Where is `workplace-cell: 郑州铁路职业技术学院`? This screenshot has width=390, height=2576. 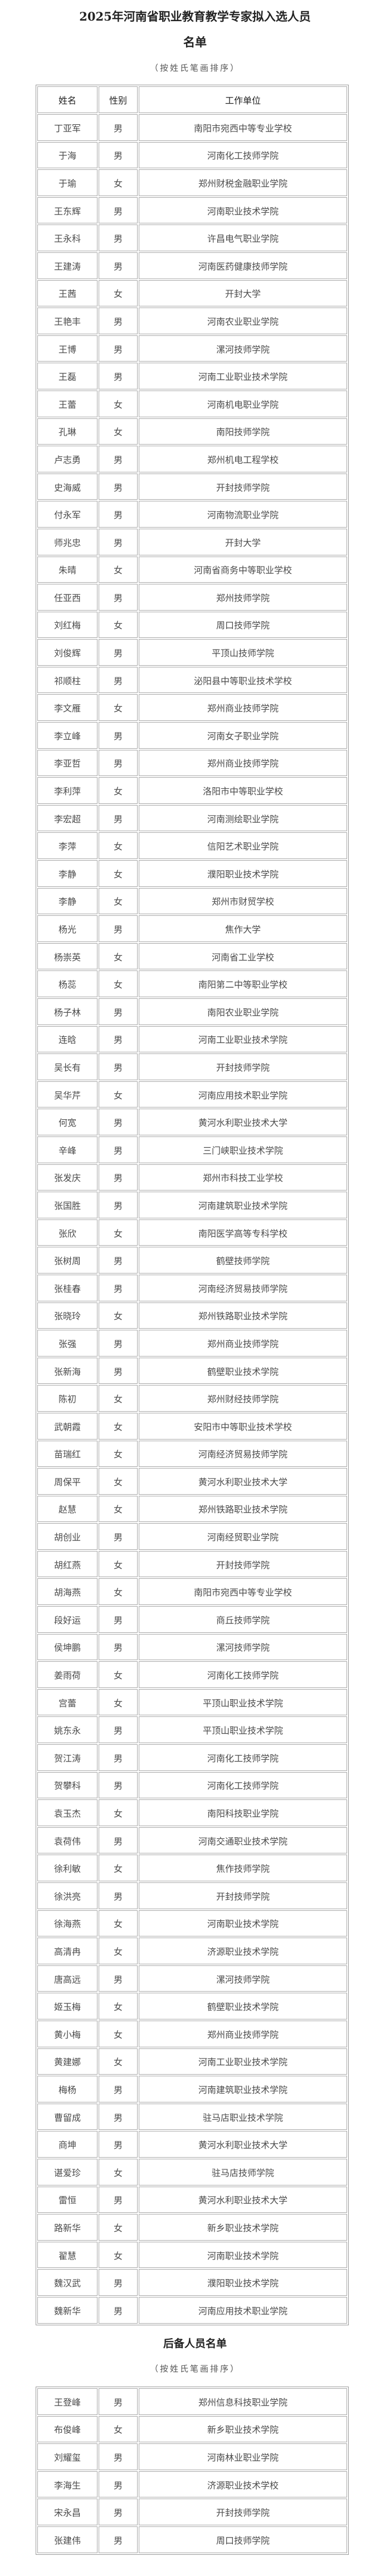 workplace-cell: 郑州铁路职业技术学院 is located at coordinates (243, 1509).